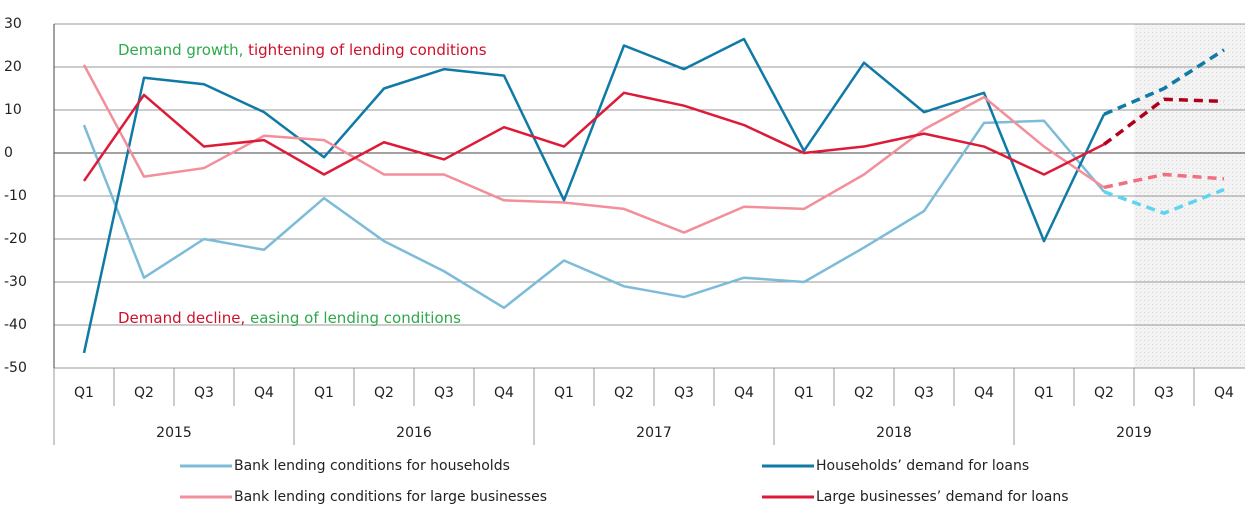  What do you see at coordinates (15, 368) in the screenshot?
I see `y-tick-label: -50` at bounding box center [15, 368].